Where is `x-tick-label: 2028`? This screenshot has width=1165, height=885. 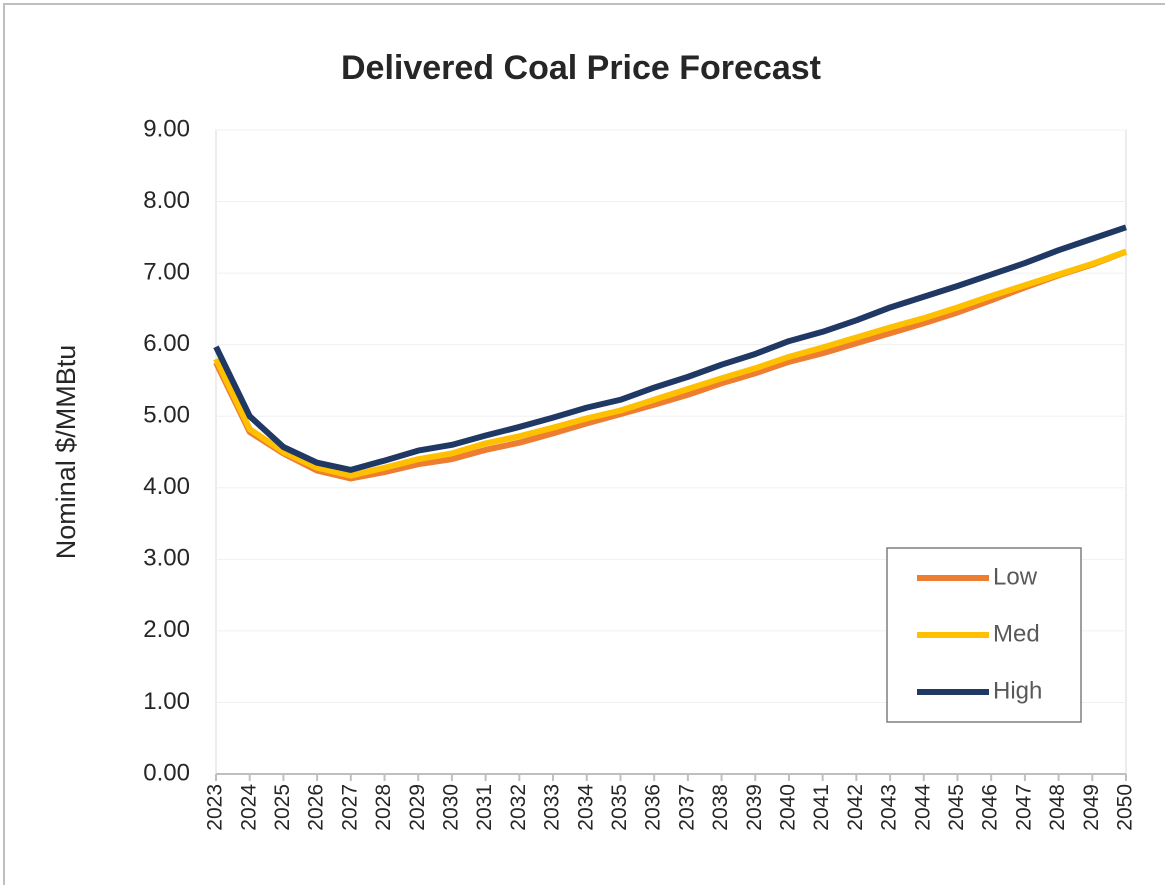
x-tick-label: 2028 is located at coordinates (383, 807).